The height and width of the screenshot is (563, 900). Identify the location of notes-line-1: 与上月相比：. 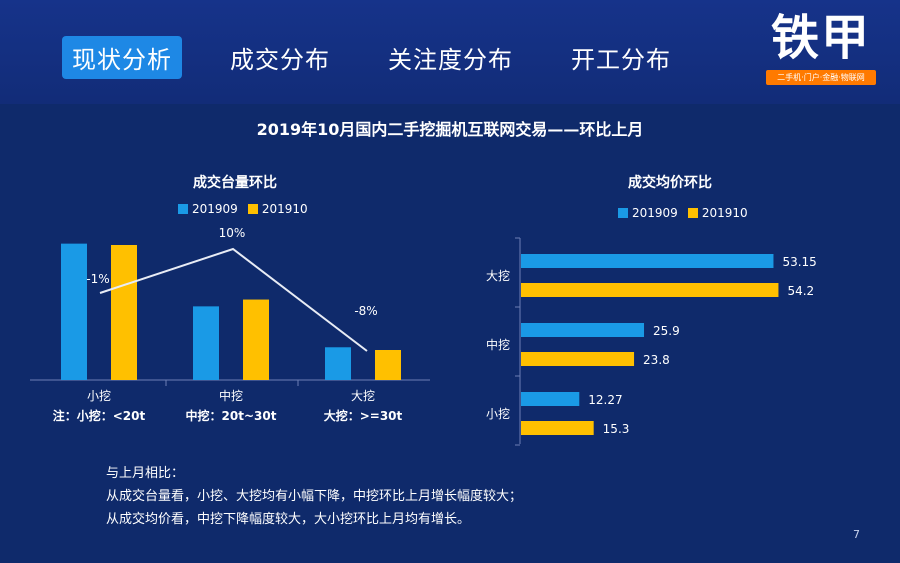
(145, 473).